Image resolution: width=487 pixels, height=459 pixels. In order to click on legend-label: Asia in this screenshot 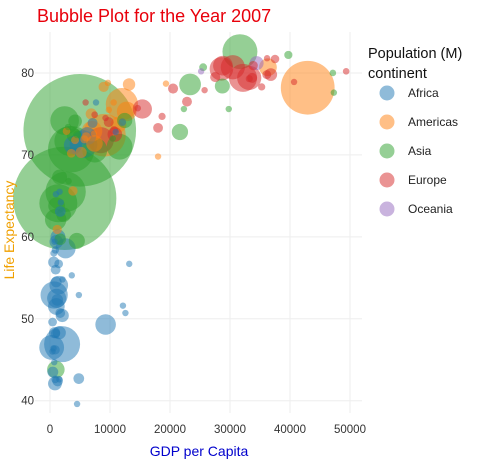, I will do `click(420, 151)`.